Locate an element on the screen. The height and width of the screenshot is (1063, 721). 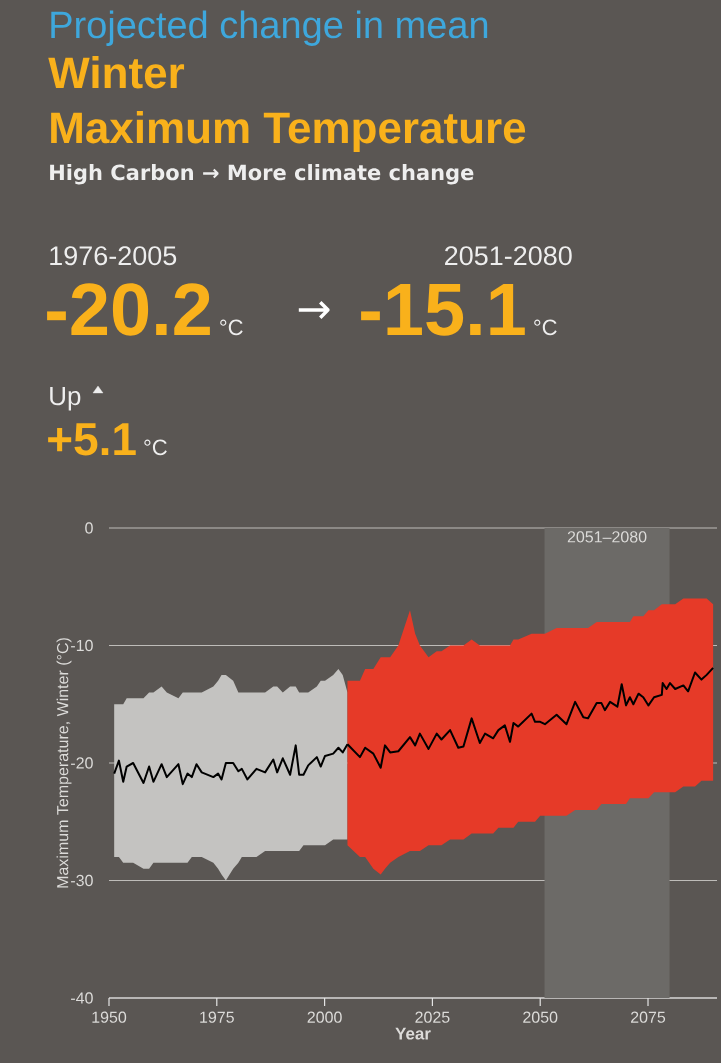
text: 1976-2005 is located at coordinates (113, 256).